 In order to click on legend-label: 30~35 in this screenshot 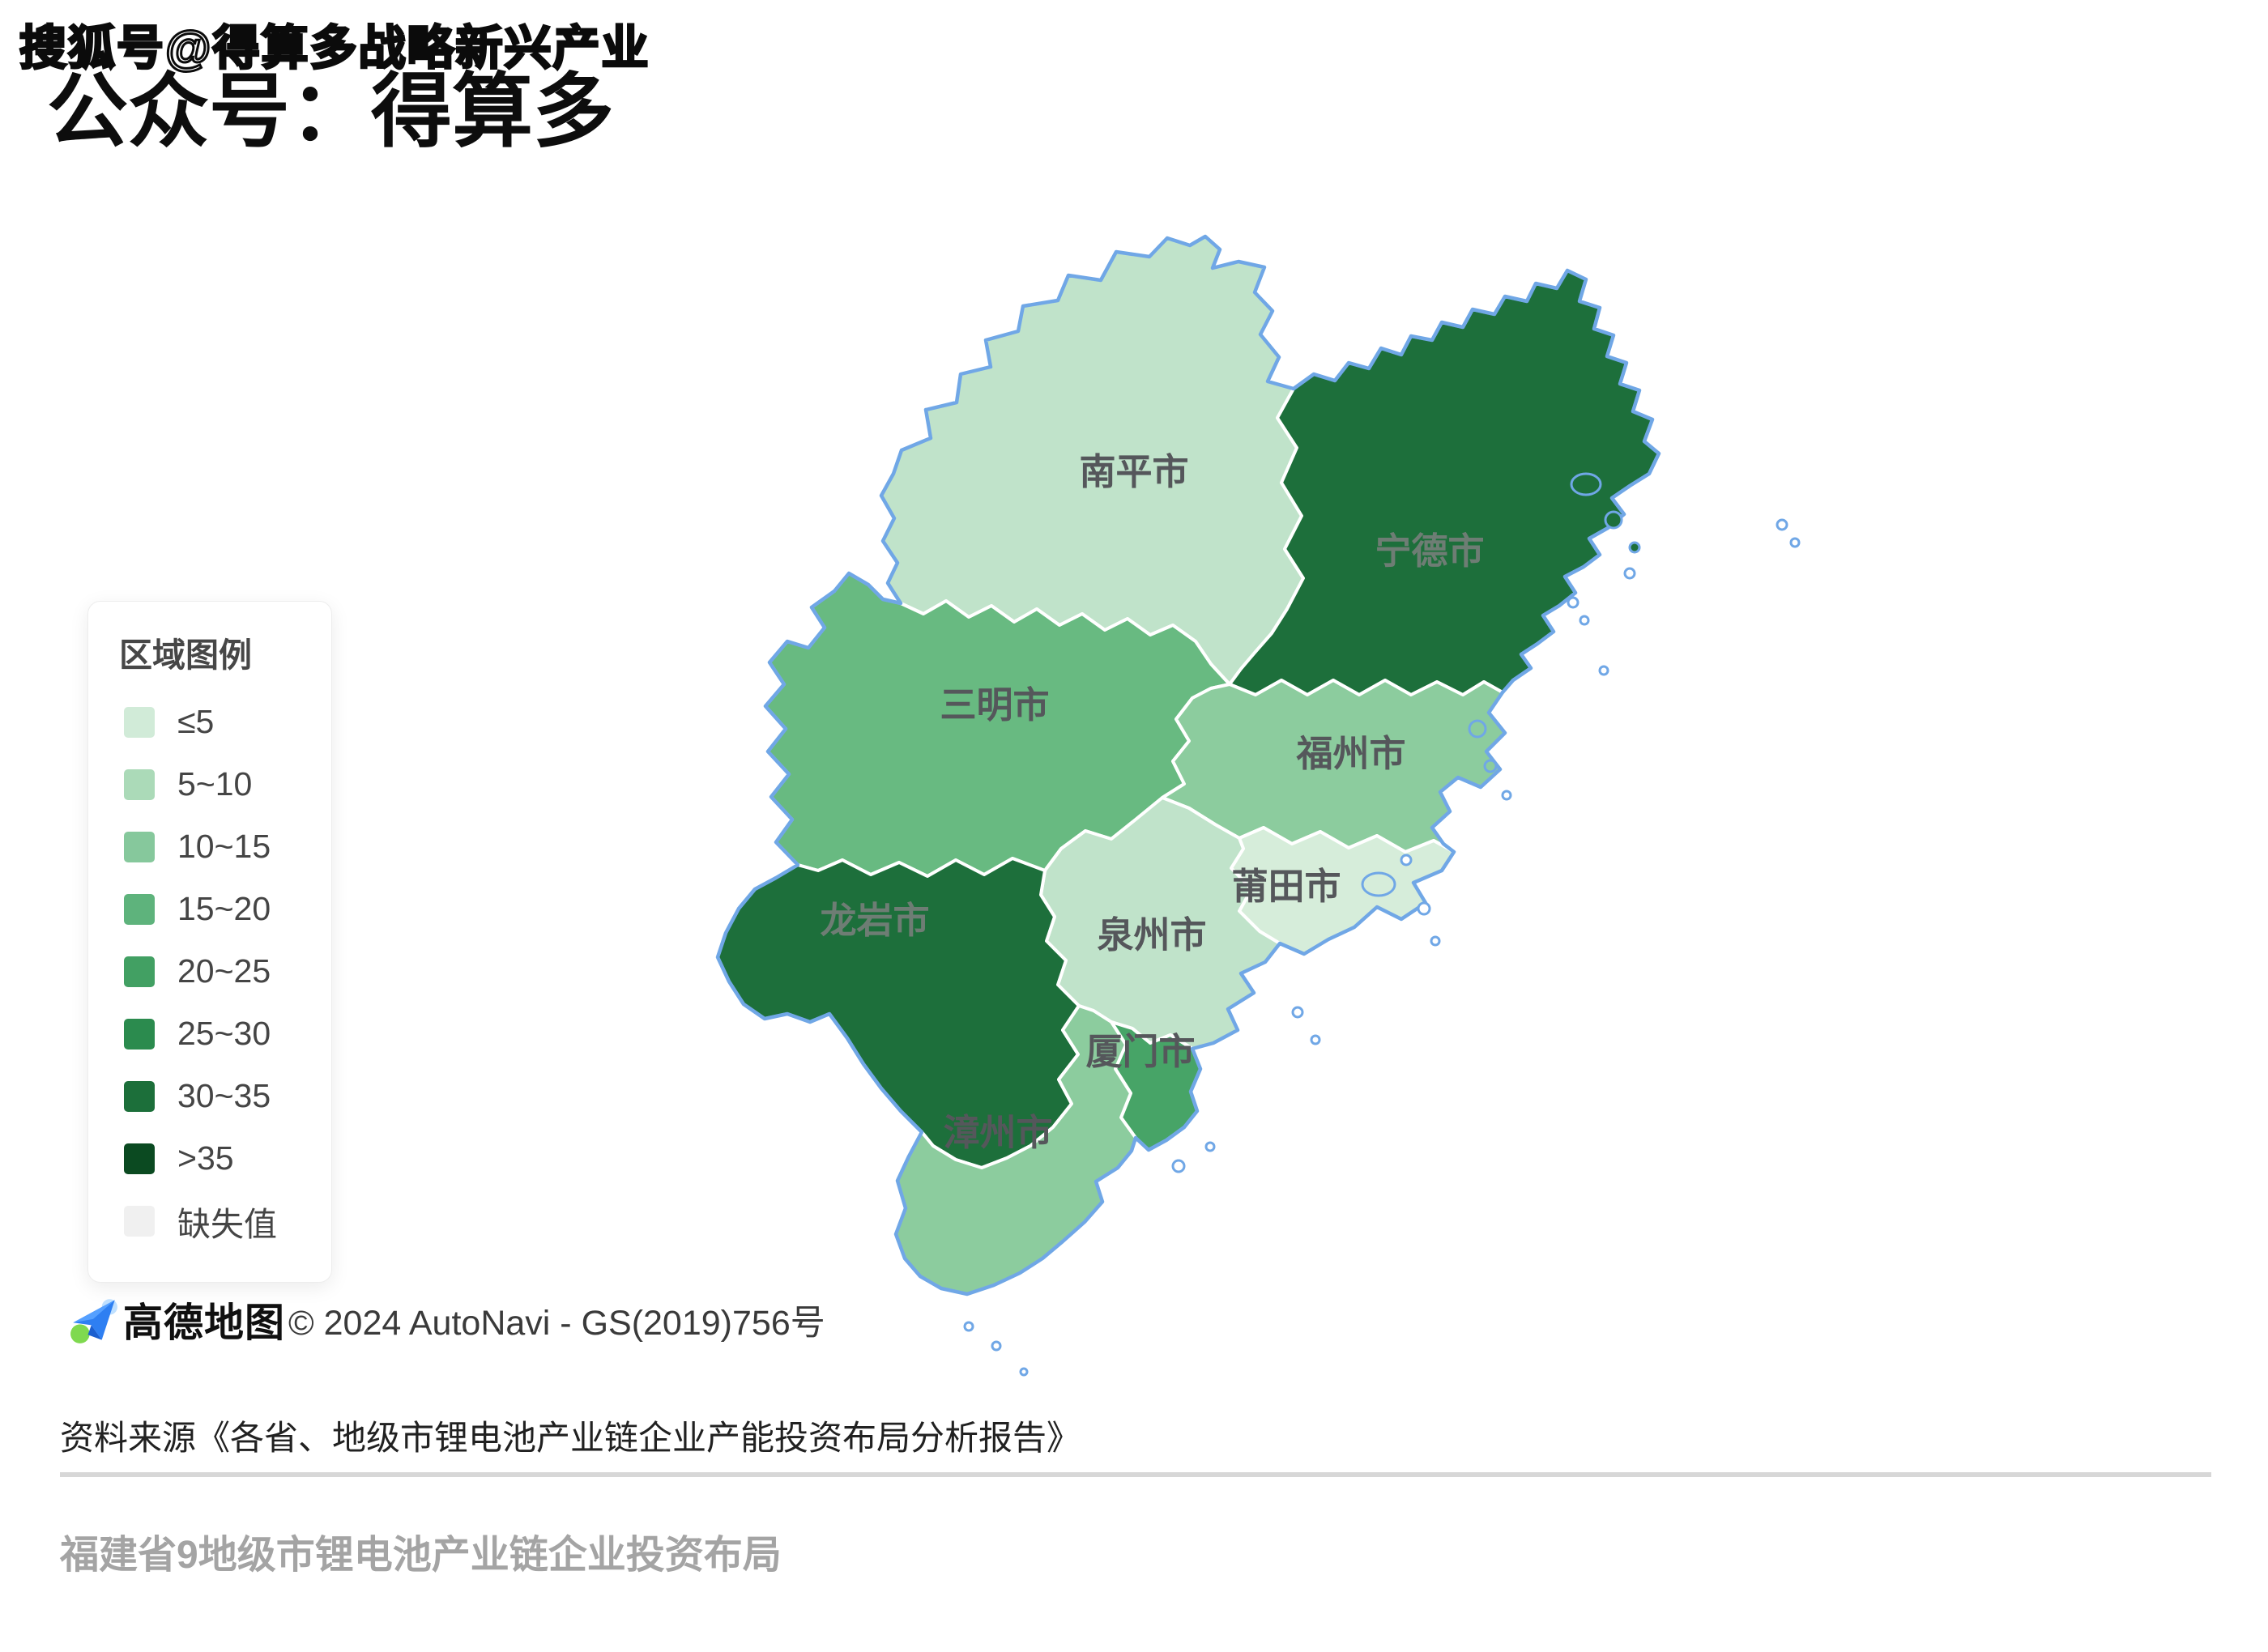, I will do `click(224, 1095)`.